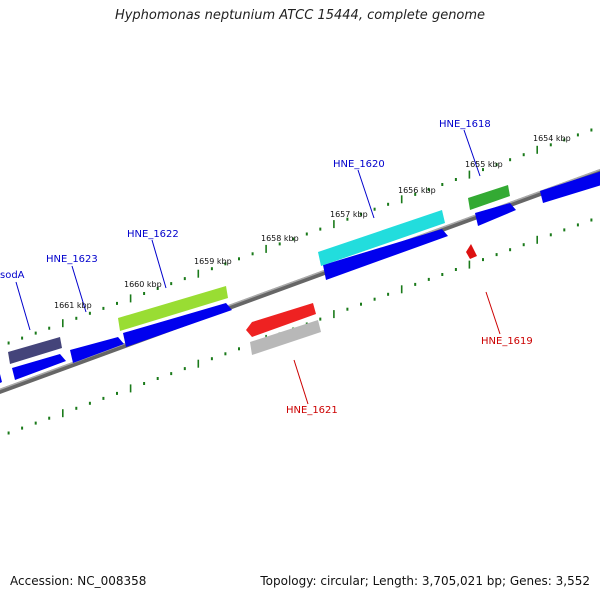 This screenshot has height=600, width=600. I want to click on gene-label-HNE_1621: HNE_1621, so click(312, 410).